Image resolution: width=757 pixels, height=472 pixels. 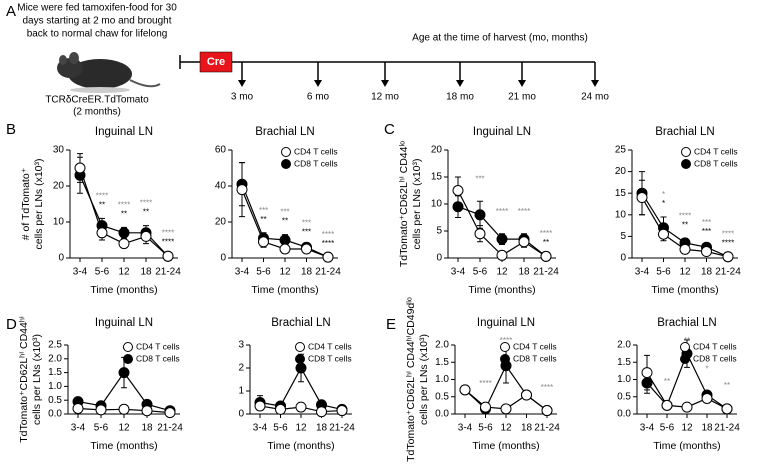 What do you see at coordinates (216, 62) in the screenshot?
I see `cre-box` at bounding box center [216, 62].